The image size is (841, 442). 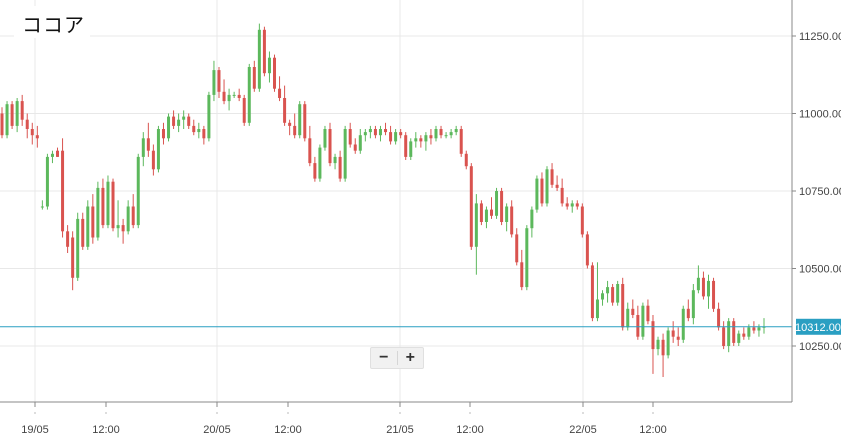 I want to click on x-tick-label: 22/05, so click(x=583, y=430).